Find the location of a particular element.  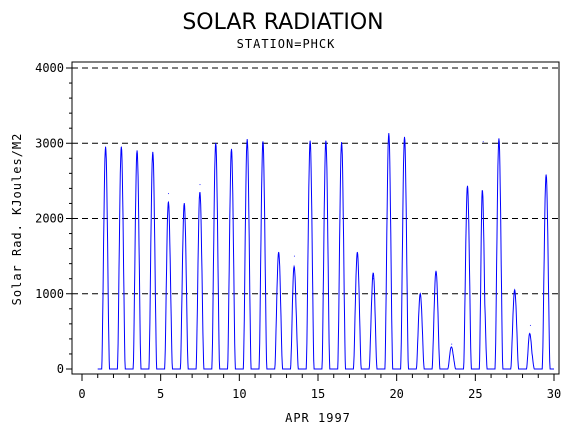

y-axis: 0 1000 2000 3000 4000 is located at coordinates (53, 218).